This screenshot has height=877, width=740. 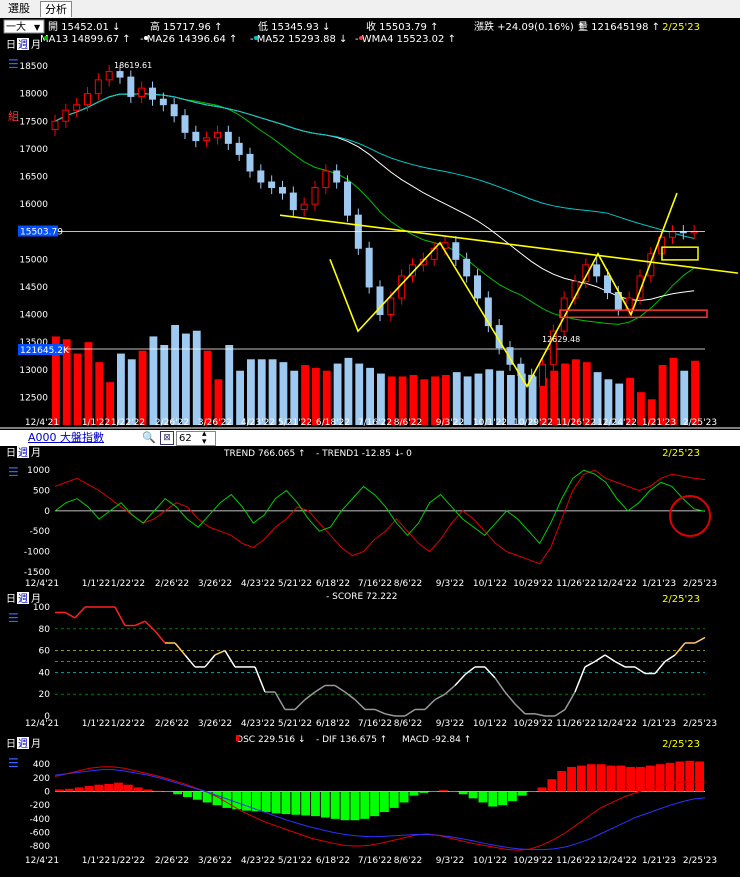 What do you see at coordinates (33, 343) in the screenshot?
I see `y-tick-label: 13500` at bounding box center [33, 343].